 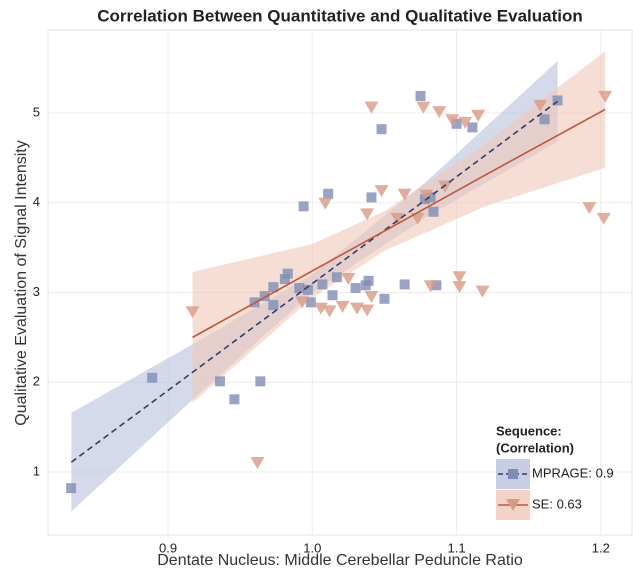 I want to click on legend-label: MPRAGE: 0.9, so click(x=573, y=472).